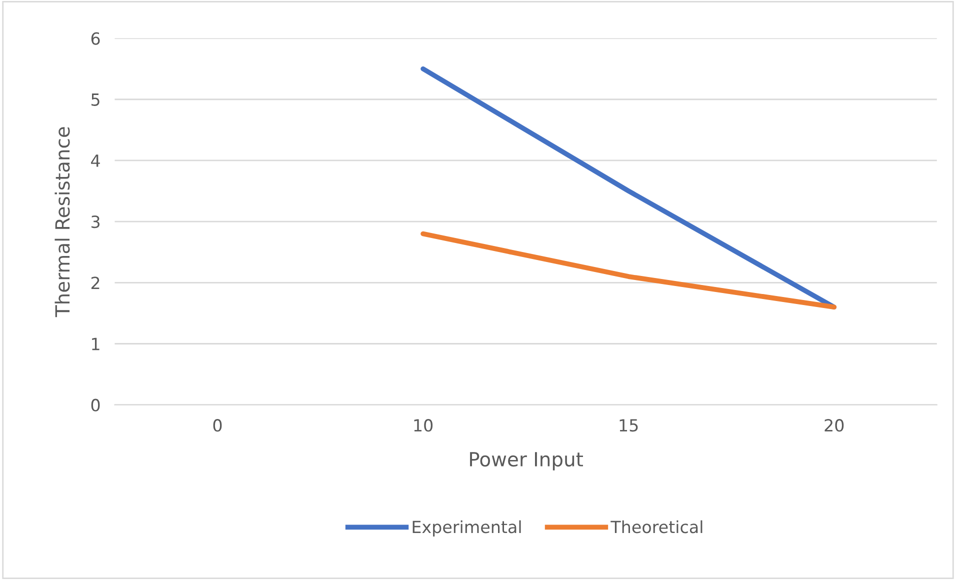 This screenshot has height=580, width=956. I want to click on x-tick-label: 20, so click(834, 425).